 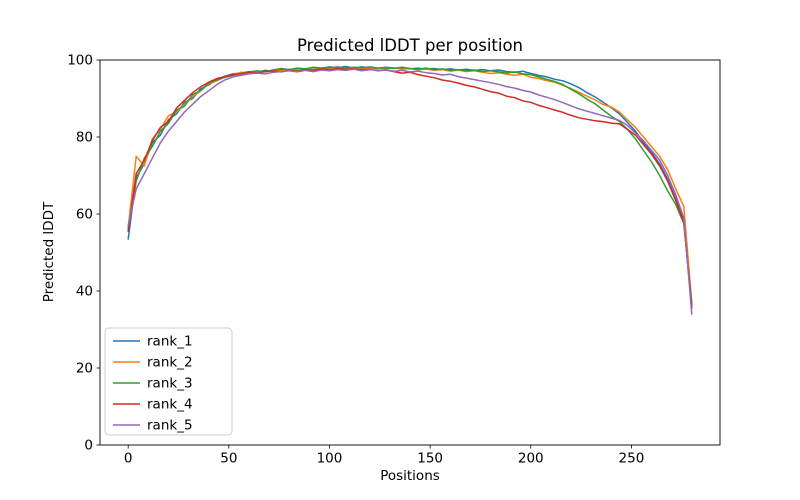 What do you see at coordinates (84, 369) in the screenshot?
I see `y-tick-label: 20` at bounding box center [84, 369].